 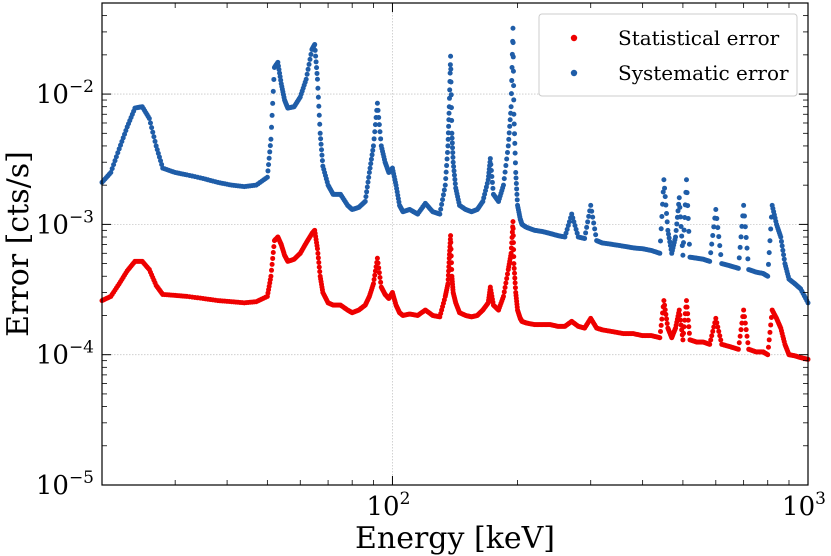 I want to click on x-axis-label: Energy [keV], so click(x=455, y=538).